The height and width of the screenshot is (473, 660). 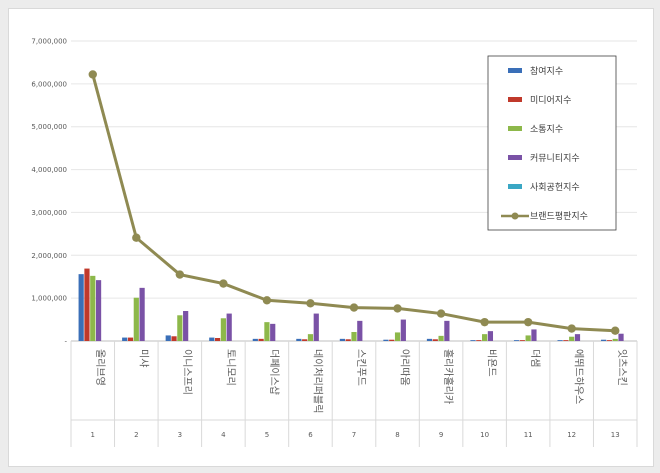 What do you see at coordinates (223, 435) in the screenshot?
I see `rank-label: 4` at bounding box center [223, 435].